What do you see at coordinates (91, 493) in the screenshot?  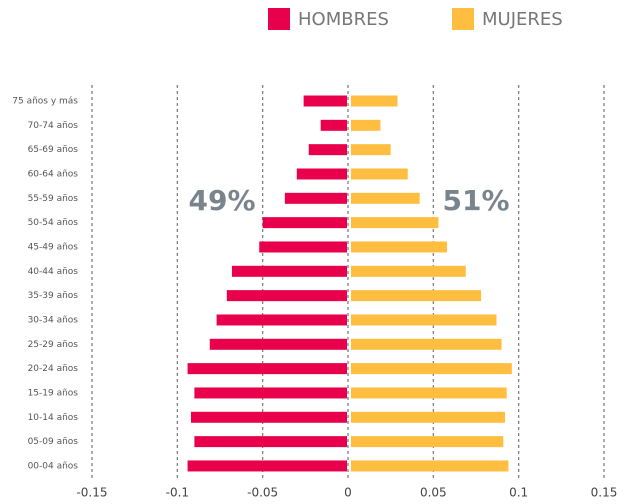 I see `x-tick-label: -0.15` at bounding box center [91, 493].